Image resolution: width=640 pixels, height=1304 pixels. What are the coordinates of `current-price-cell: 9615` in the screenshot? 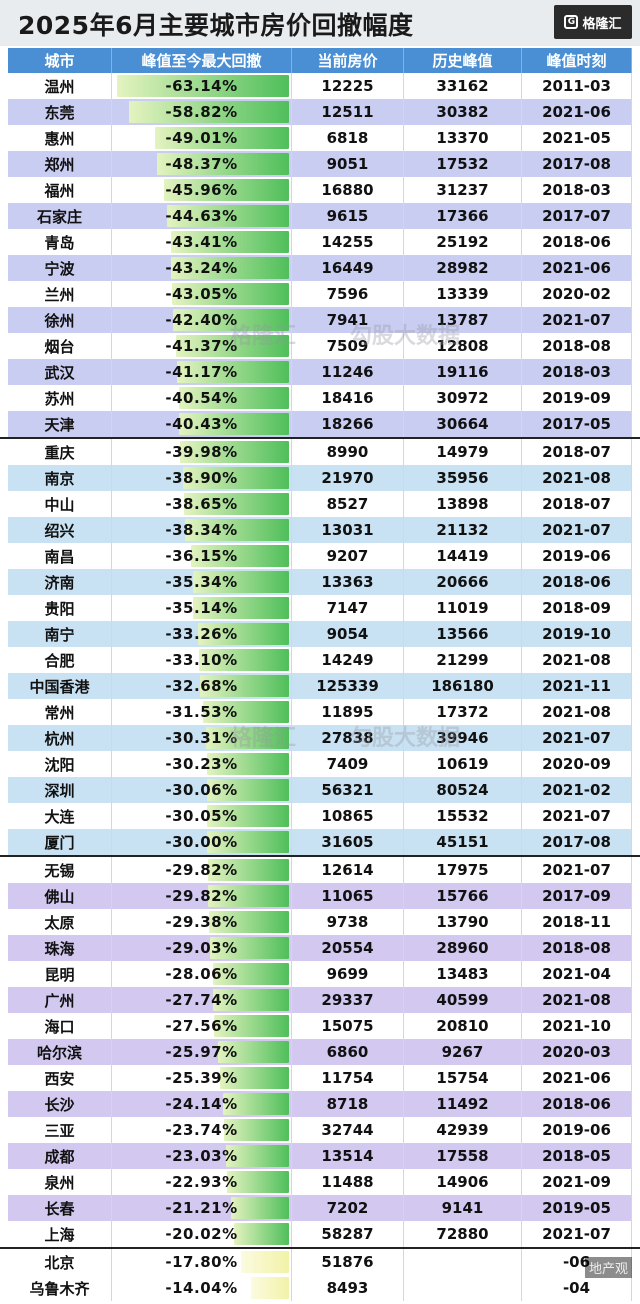 It's located at (348, 216).